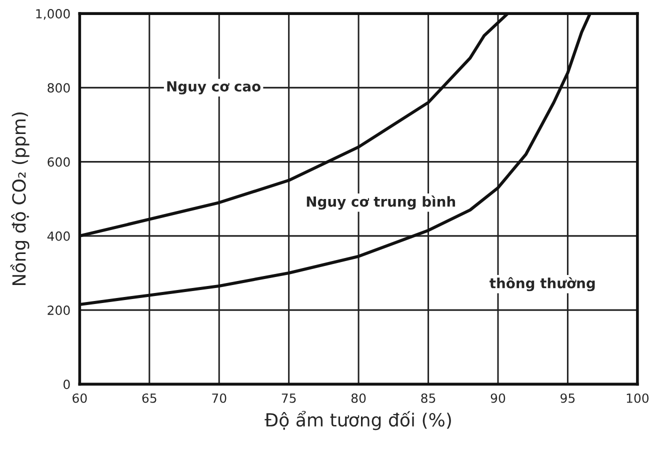 The width and height of the screenshot is (664, 452). Describe the element at coordinates (20, 199) in the screenshot. I see `y-axis-title: Nồng độ CO₂ (ppm)` at that location.